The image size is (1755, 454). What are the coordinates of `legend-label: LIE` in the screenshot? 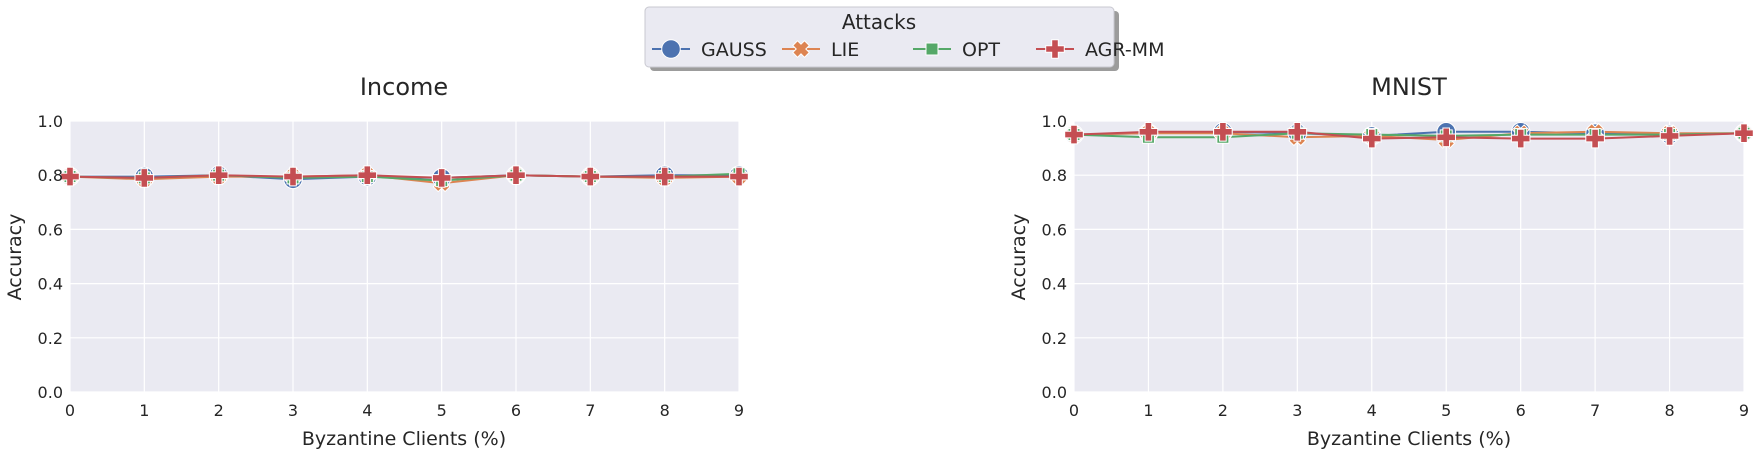 It's located at (845, 50).